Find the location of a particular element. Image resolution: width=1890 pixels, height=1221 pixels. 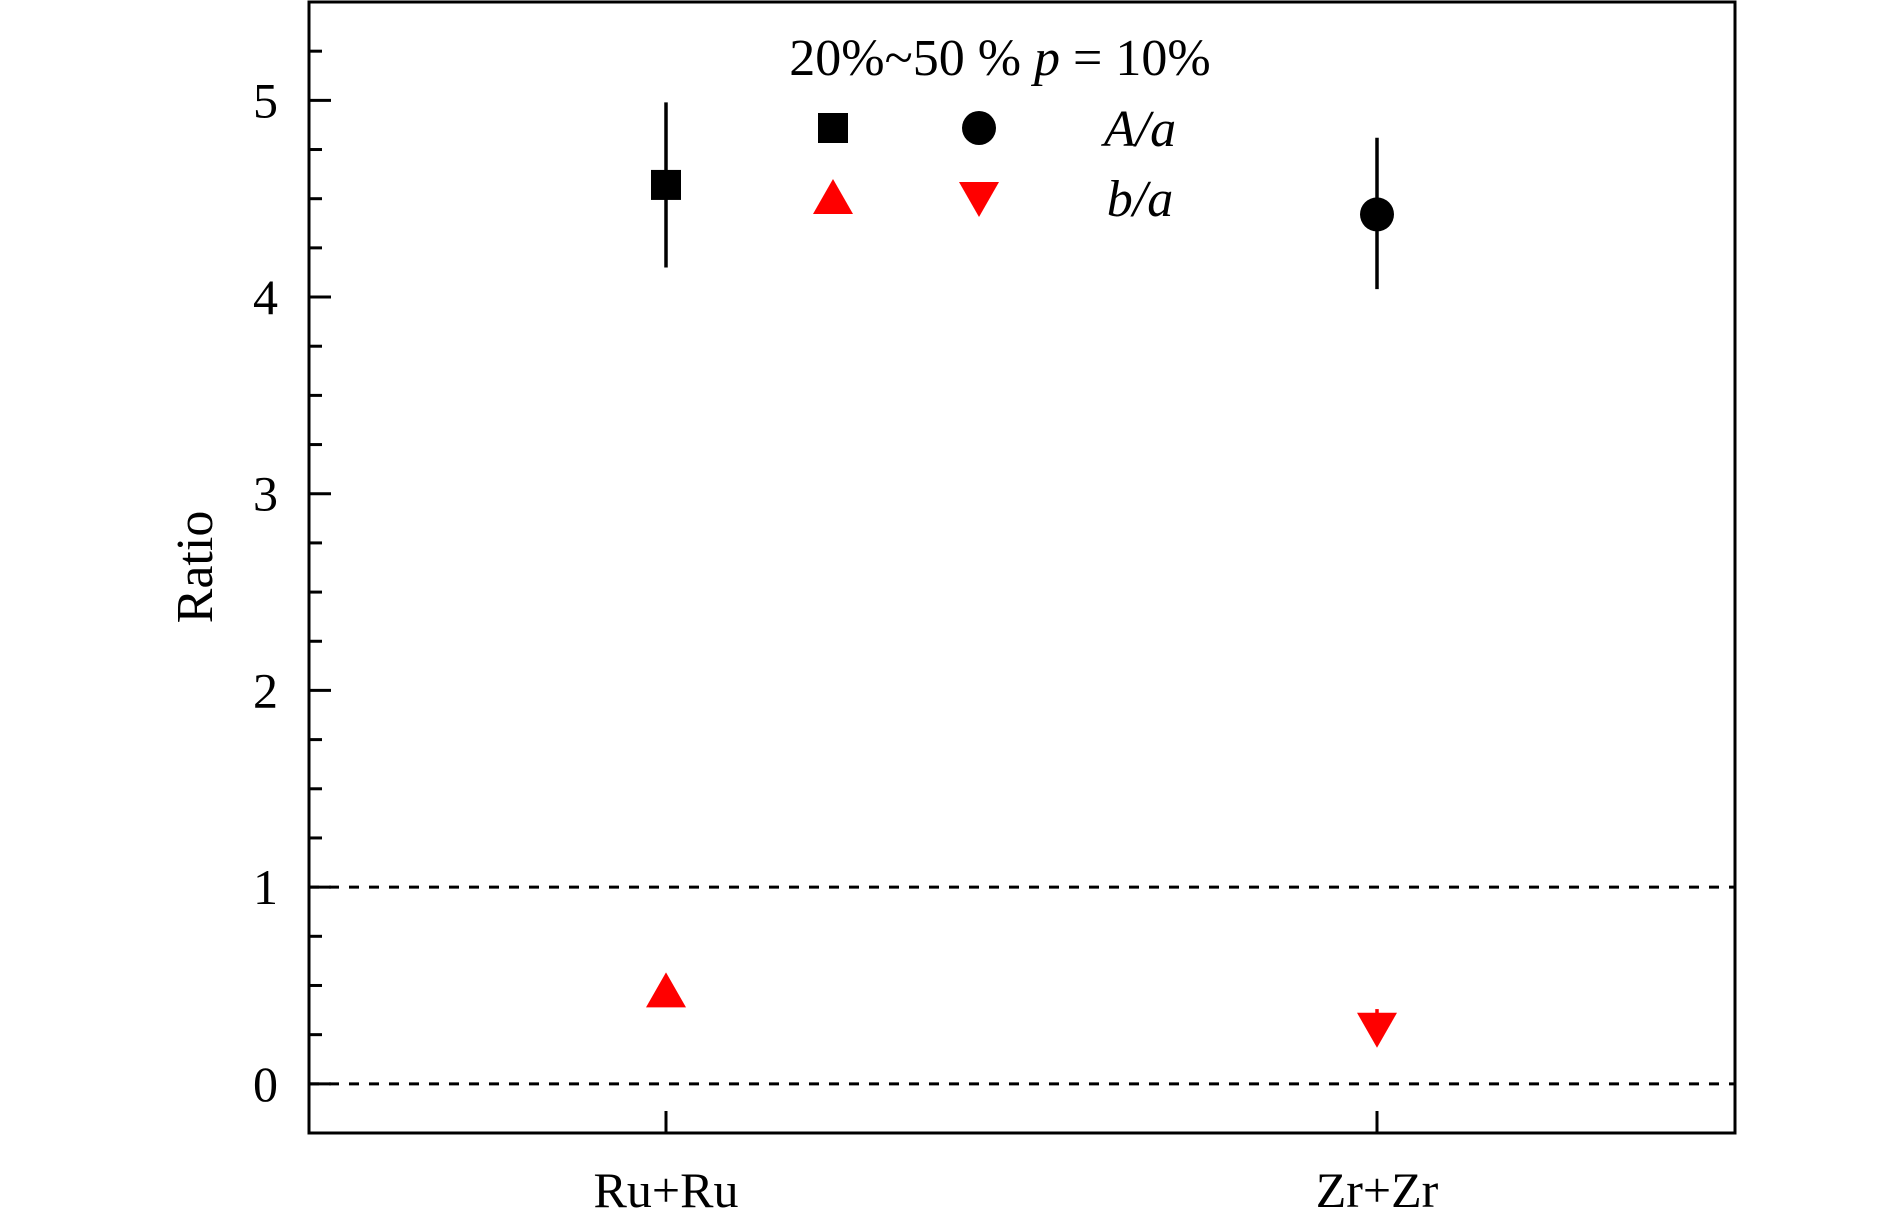

circle-data-point is located at coordinates (1377, 214).